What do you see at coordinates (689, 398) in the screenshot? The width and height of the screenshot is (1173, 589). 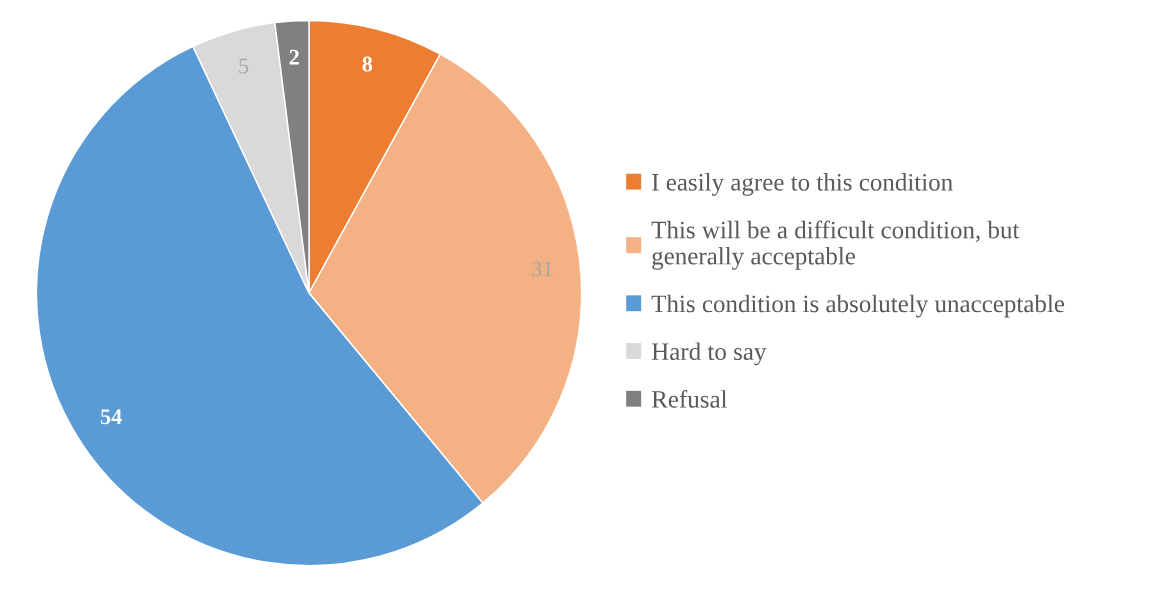 I see `legend-label: Refusal` at bounding box center [689, 398].